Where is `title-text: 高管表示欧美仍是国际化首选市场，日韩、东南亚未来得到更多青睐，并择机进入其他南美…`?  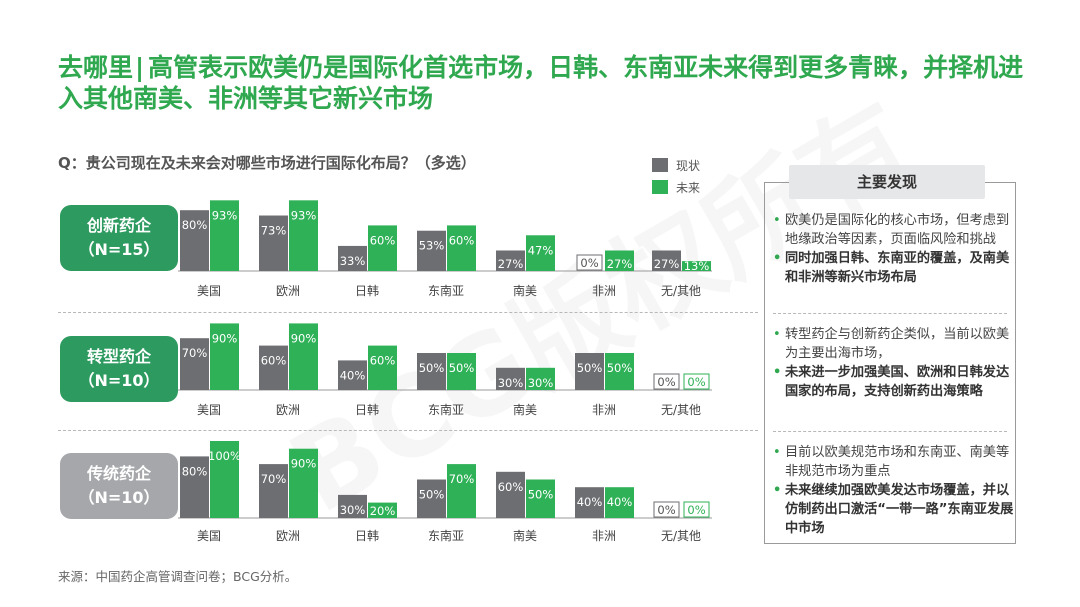
title-text: 高管表示欧美仍是国际化首选市场，日韩、东南亚未来得到更多青睐，并择机进入其他南美… is located at coordinates (541, 83).